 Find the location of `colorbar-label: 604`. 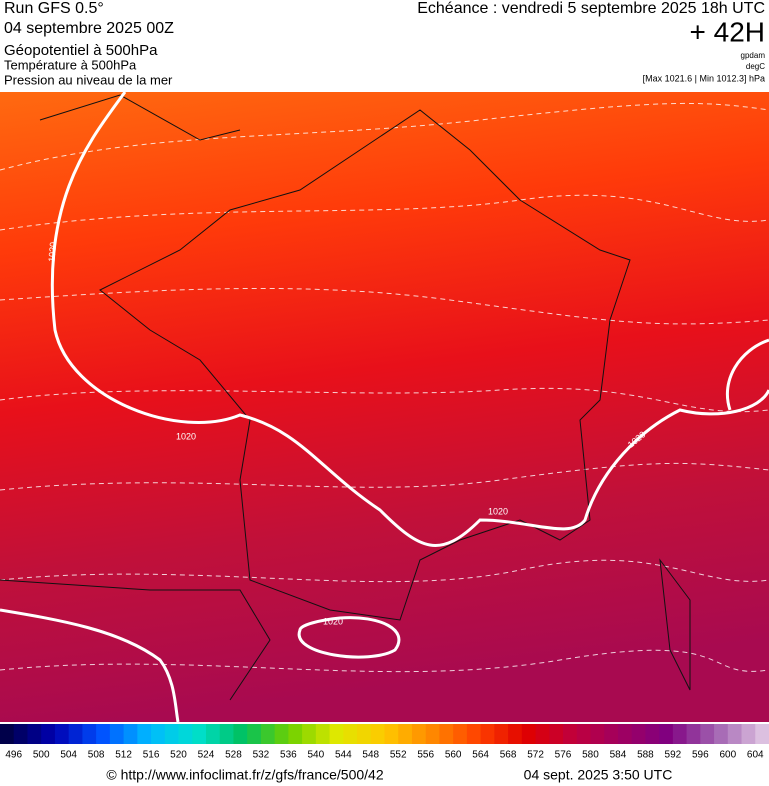

colorbar-label: 604 is located at coordinates (755, 755).